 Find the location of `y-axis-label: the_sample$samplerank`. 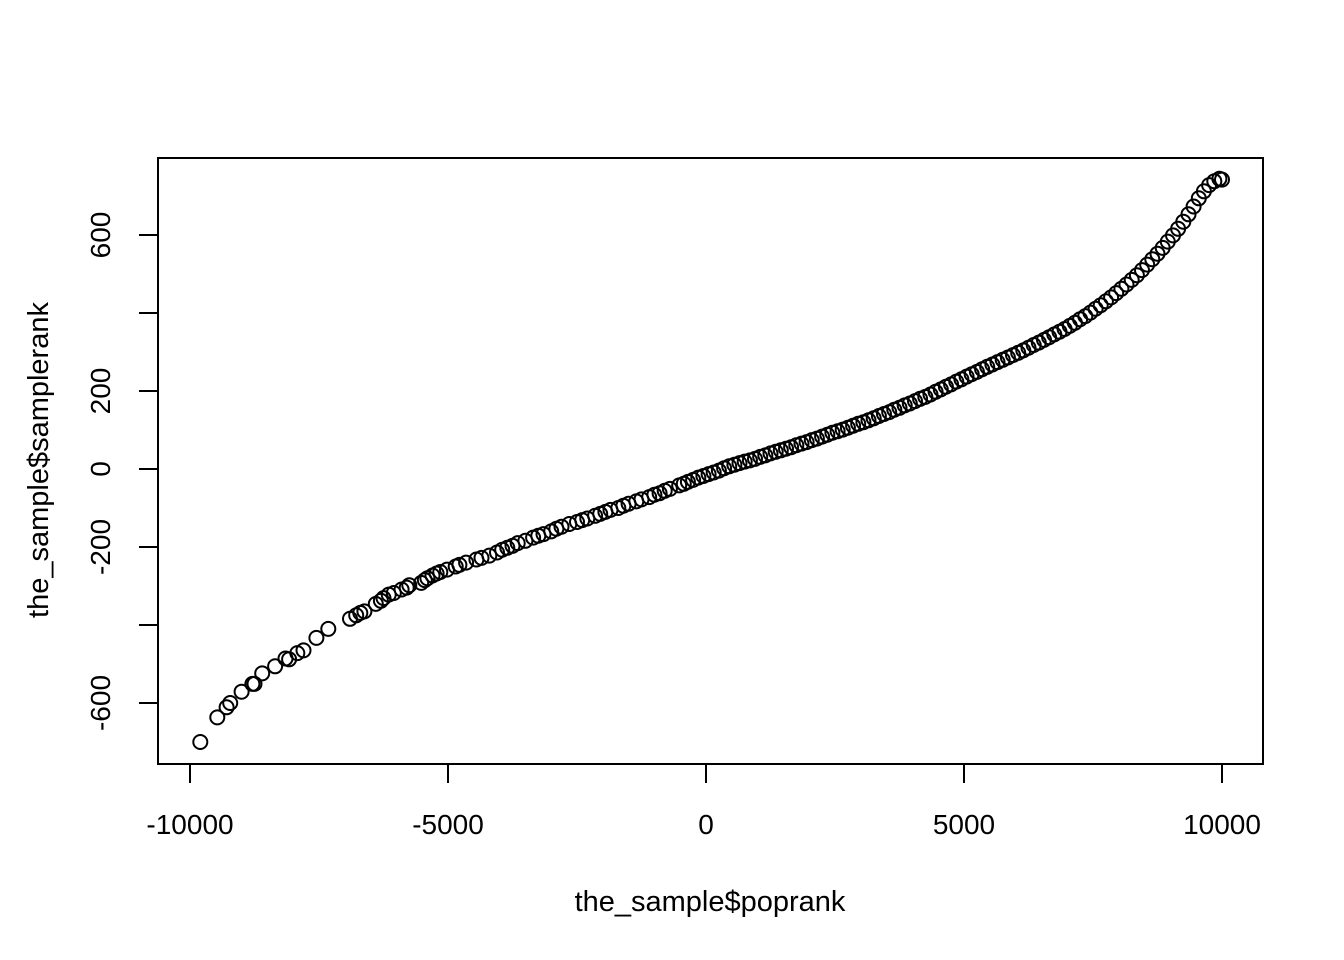

y-axis-label: the_sample$samplerank is located at coordinates (39, 460).